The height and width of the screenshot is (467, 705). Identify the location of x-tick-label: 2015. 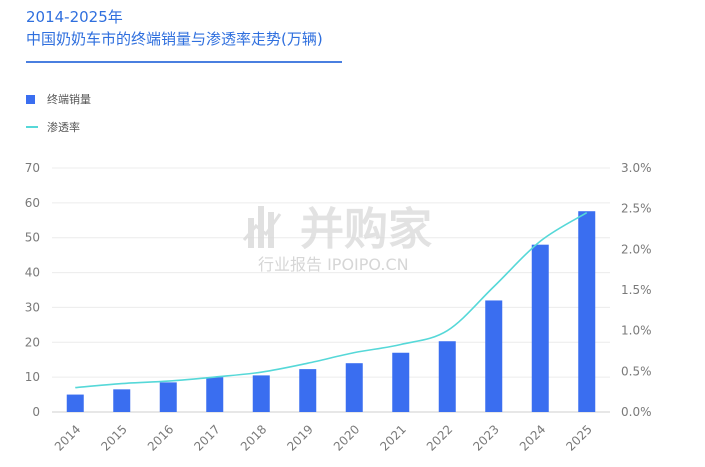
(113, 437).